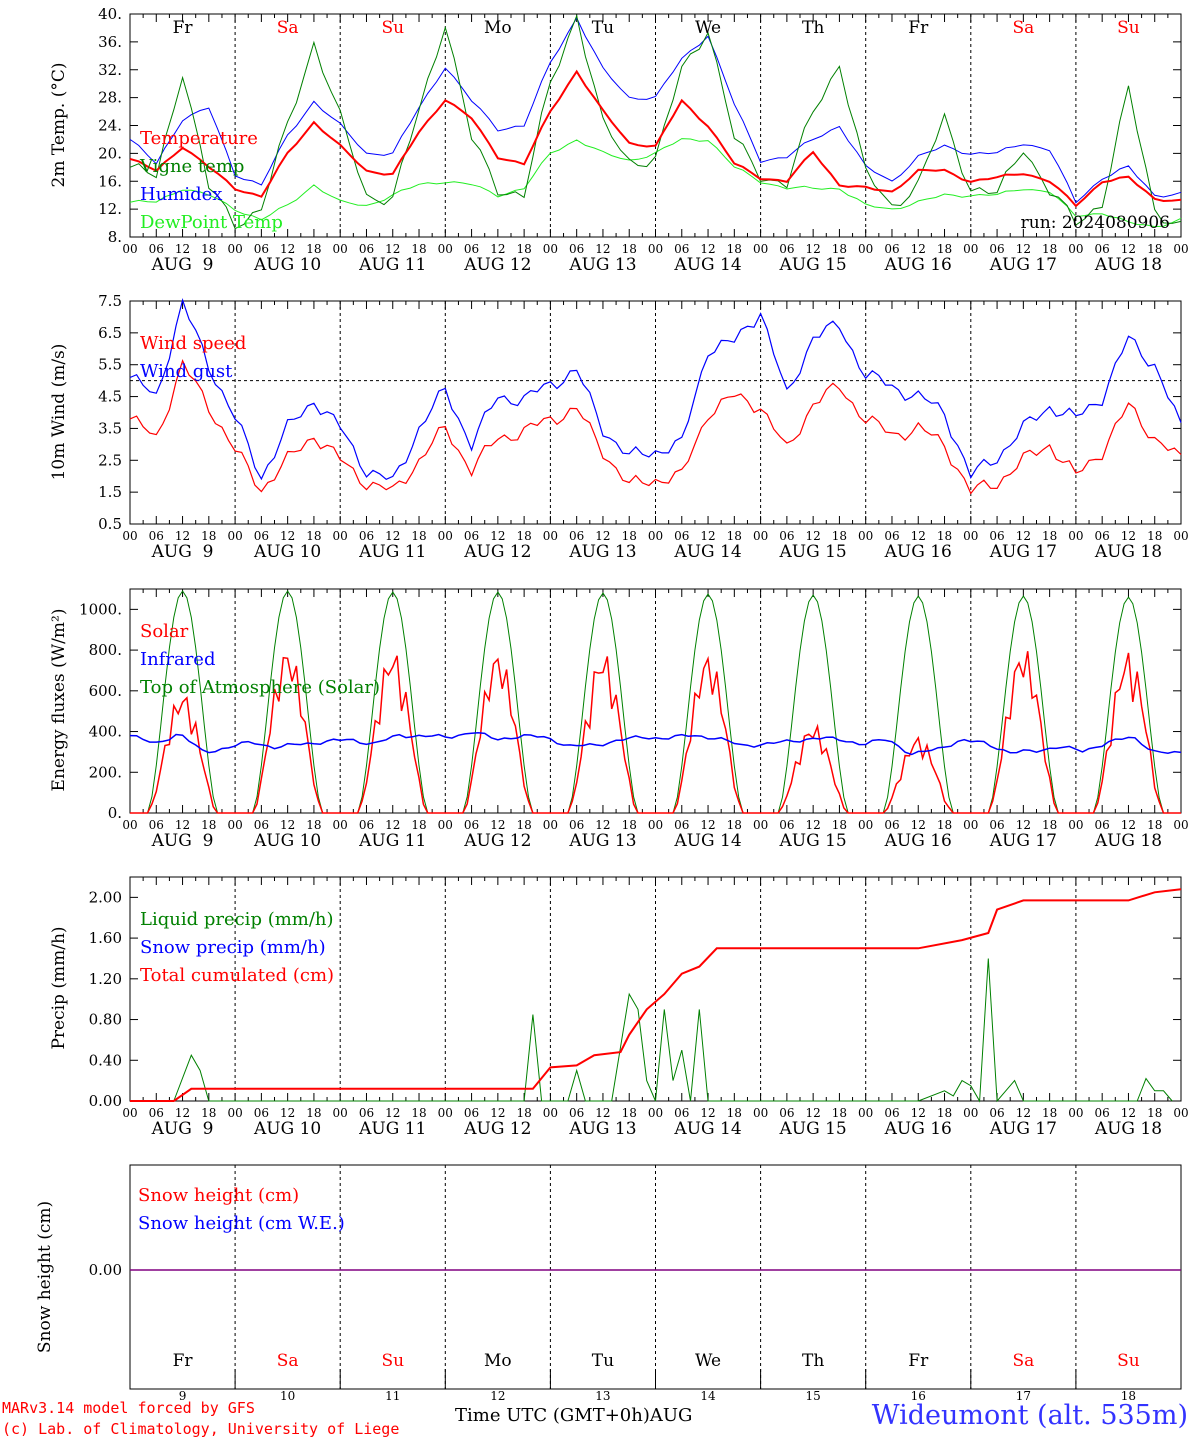 The image size is (1194, 1440). I want to click on precip-ytick-label: 2.00, so click(105, 897).